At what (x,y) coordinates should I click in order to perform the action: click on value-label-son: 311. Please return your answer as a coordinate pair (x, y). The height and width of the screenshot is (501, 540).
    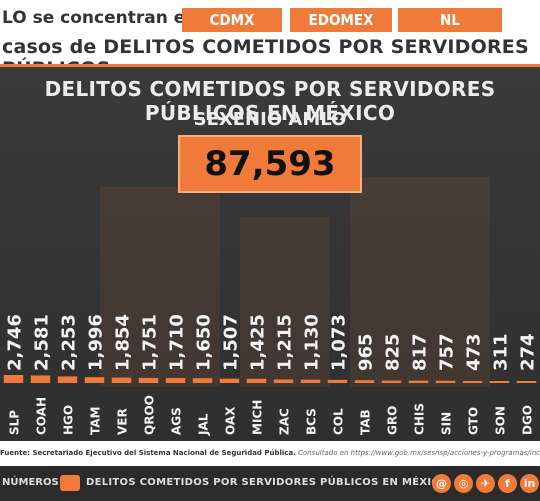
    Looking at the image, I should click on (501, 352).